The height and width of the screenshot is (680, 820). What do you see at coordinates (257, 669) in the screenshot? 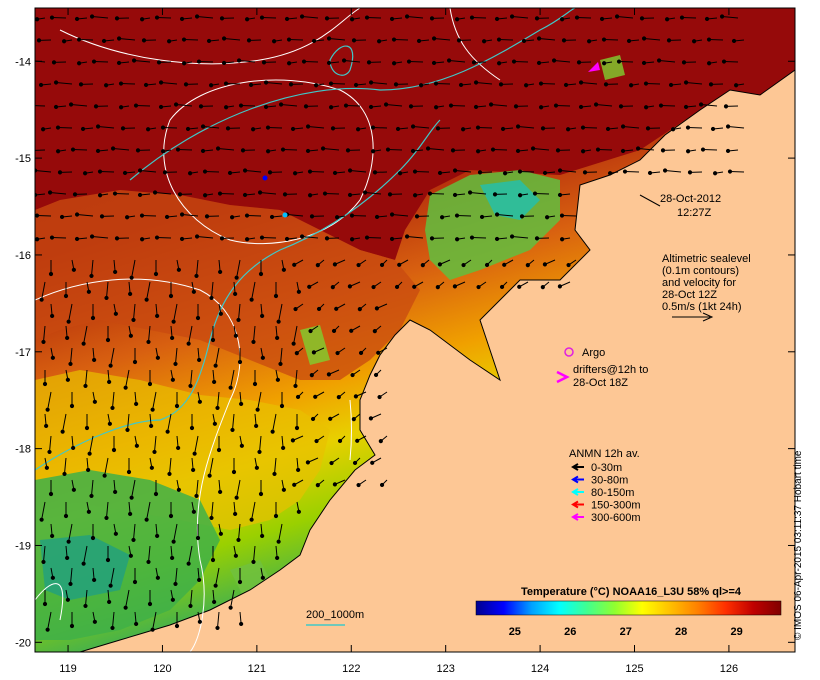
I see `lon-tick-label: 121` at bounding box center [257, 669].